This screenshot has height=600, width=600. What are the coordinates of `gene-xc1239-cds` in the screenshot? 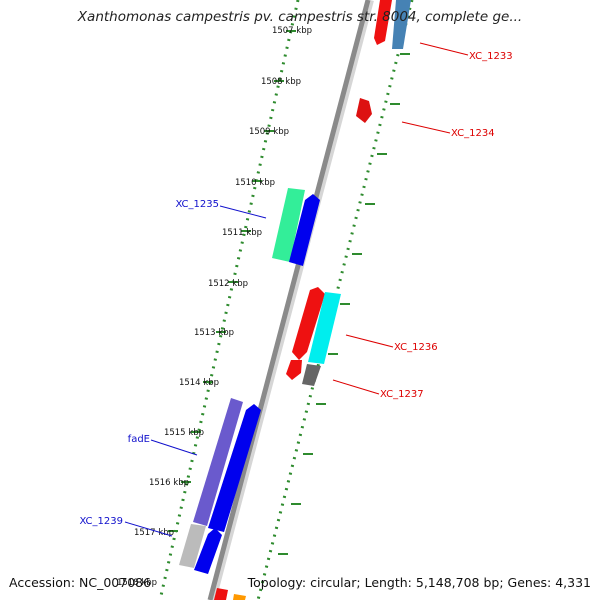 It's located at (208, 551).